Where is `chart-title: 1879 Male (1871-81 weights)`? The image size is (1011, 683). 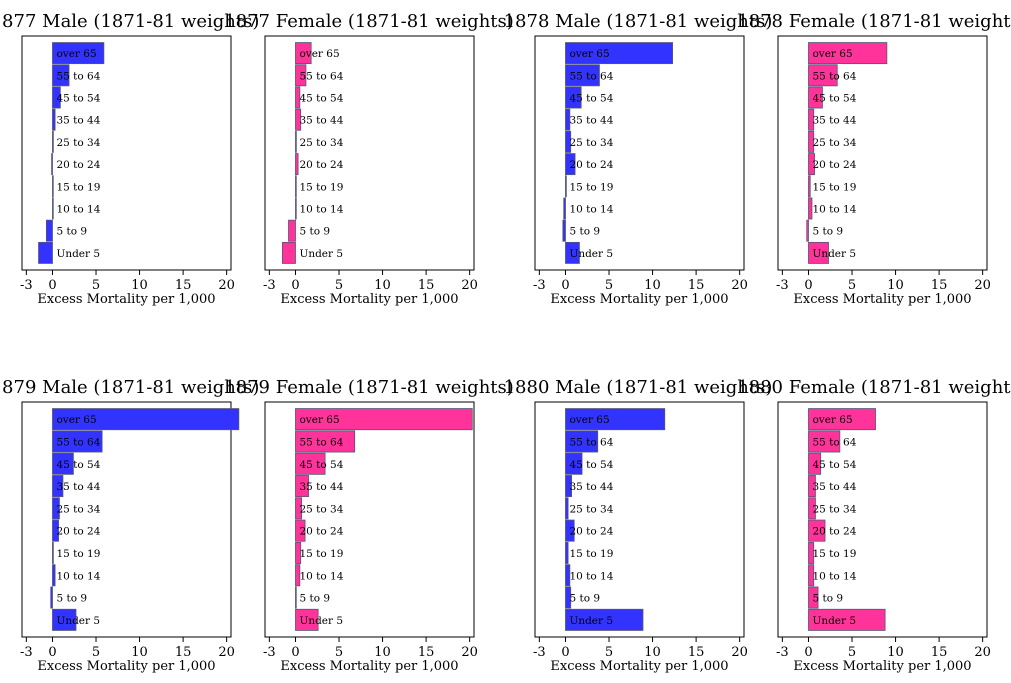 chart-title: 1879 Male (1871-81 weights) is located at coordinates (129, 387).